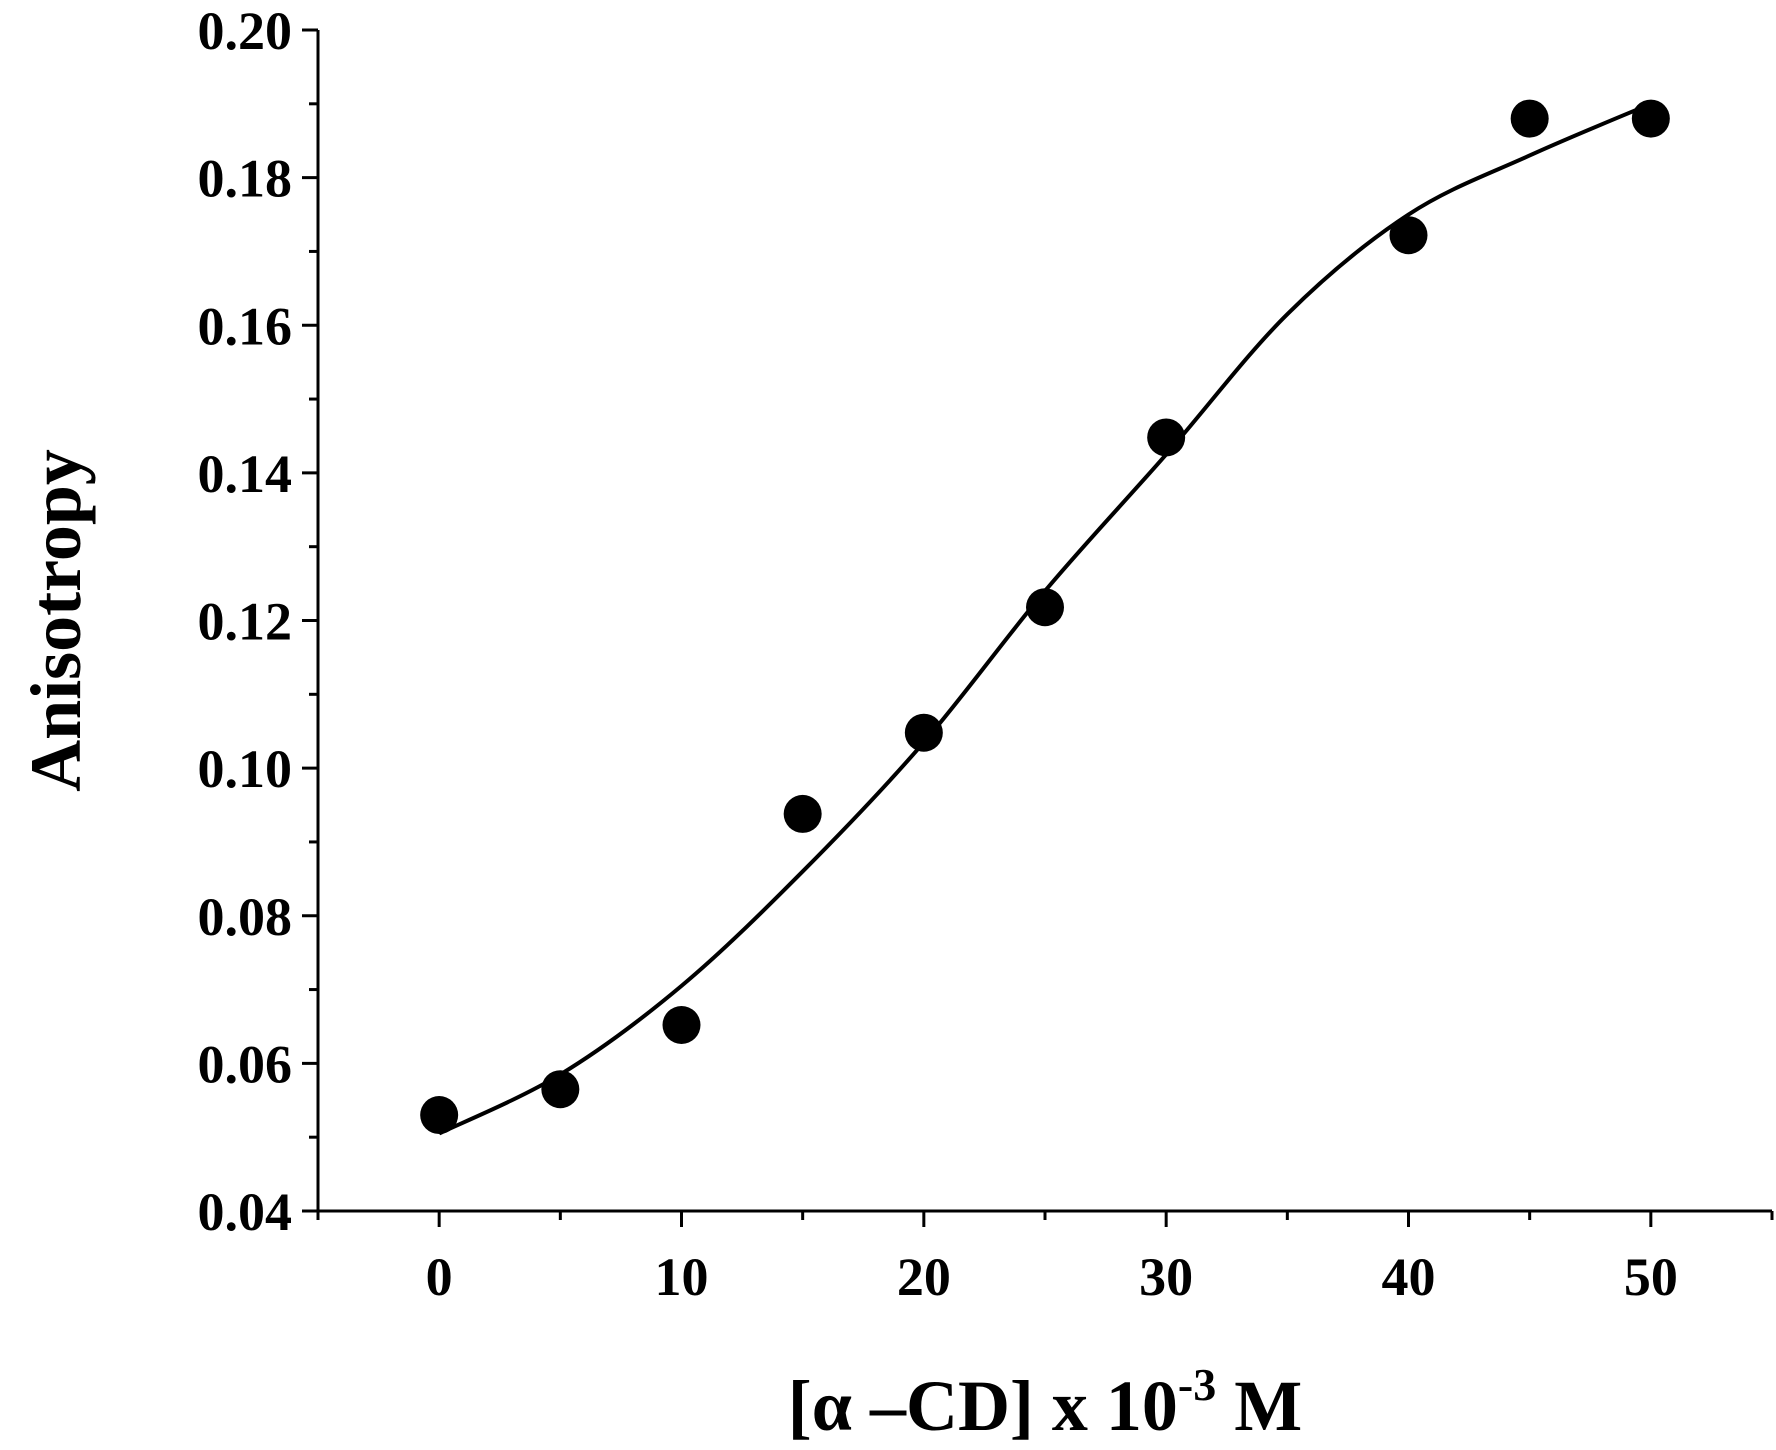 The width and height of the screenshot is (1776, 1450). Describe the element at coordinates (245, 1064) in the screenshot. I see `y-tick-label: 0.06` at that location.